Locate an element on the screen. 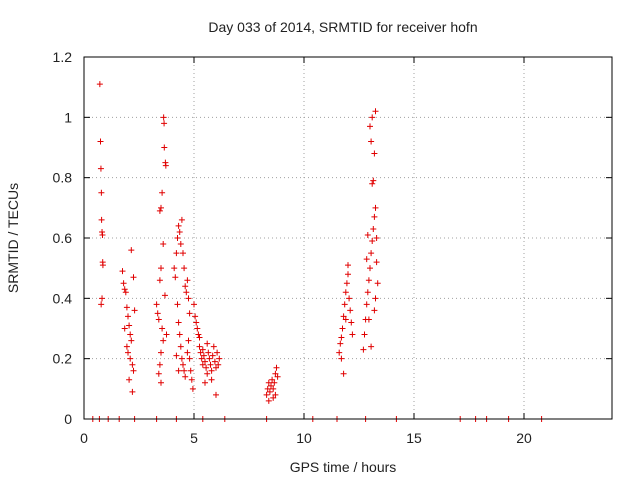  y-tick-label: 0.8 is located at coordinates (63, 178).